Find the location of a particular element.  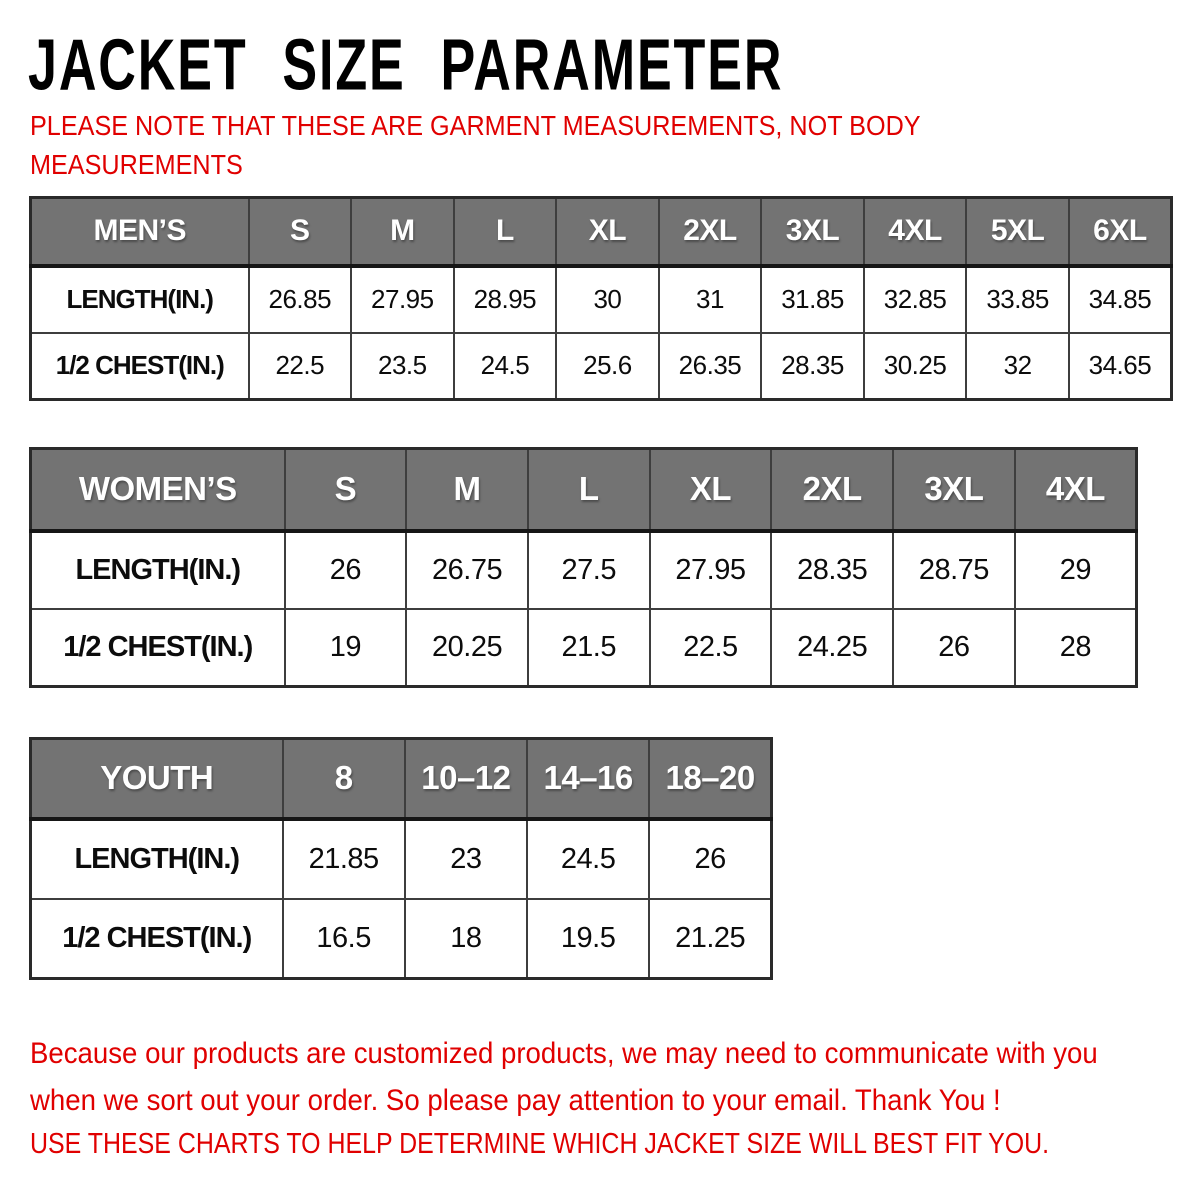

table-cell: 23 is located at coordinates (466, 858).